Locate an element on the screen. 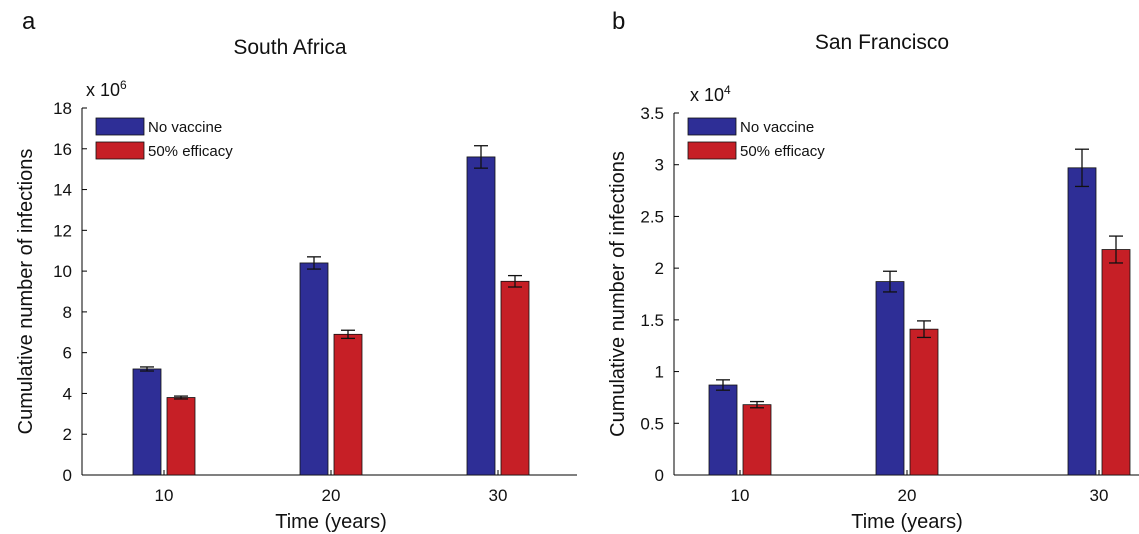 This screenshot has width=1139, height=534. y-tick-label: 8 is located at coordinates (67, 312).